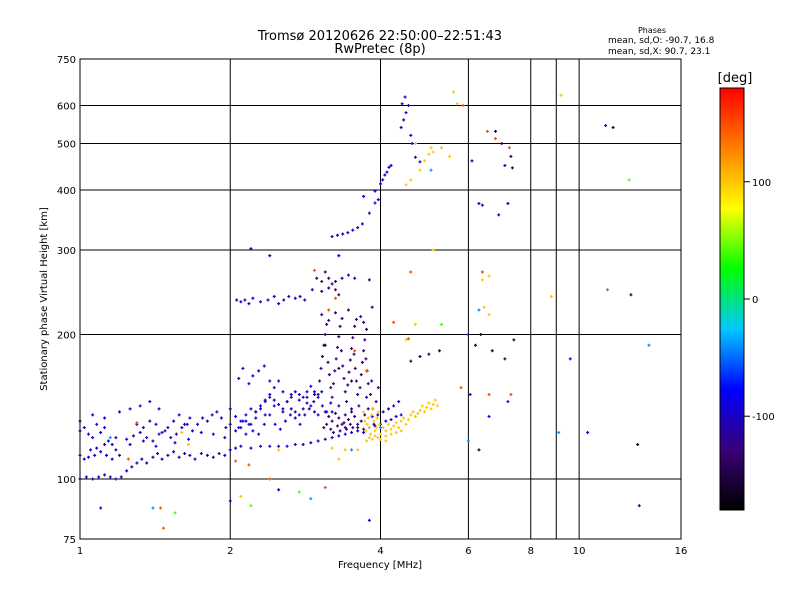  What do you see at coordinates (66, 145) in the screenshot?
I see `y-tick-label: 500` at bounding box center [66, 145].